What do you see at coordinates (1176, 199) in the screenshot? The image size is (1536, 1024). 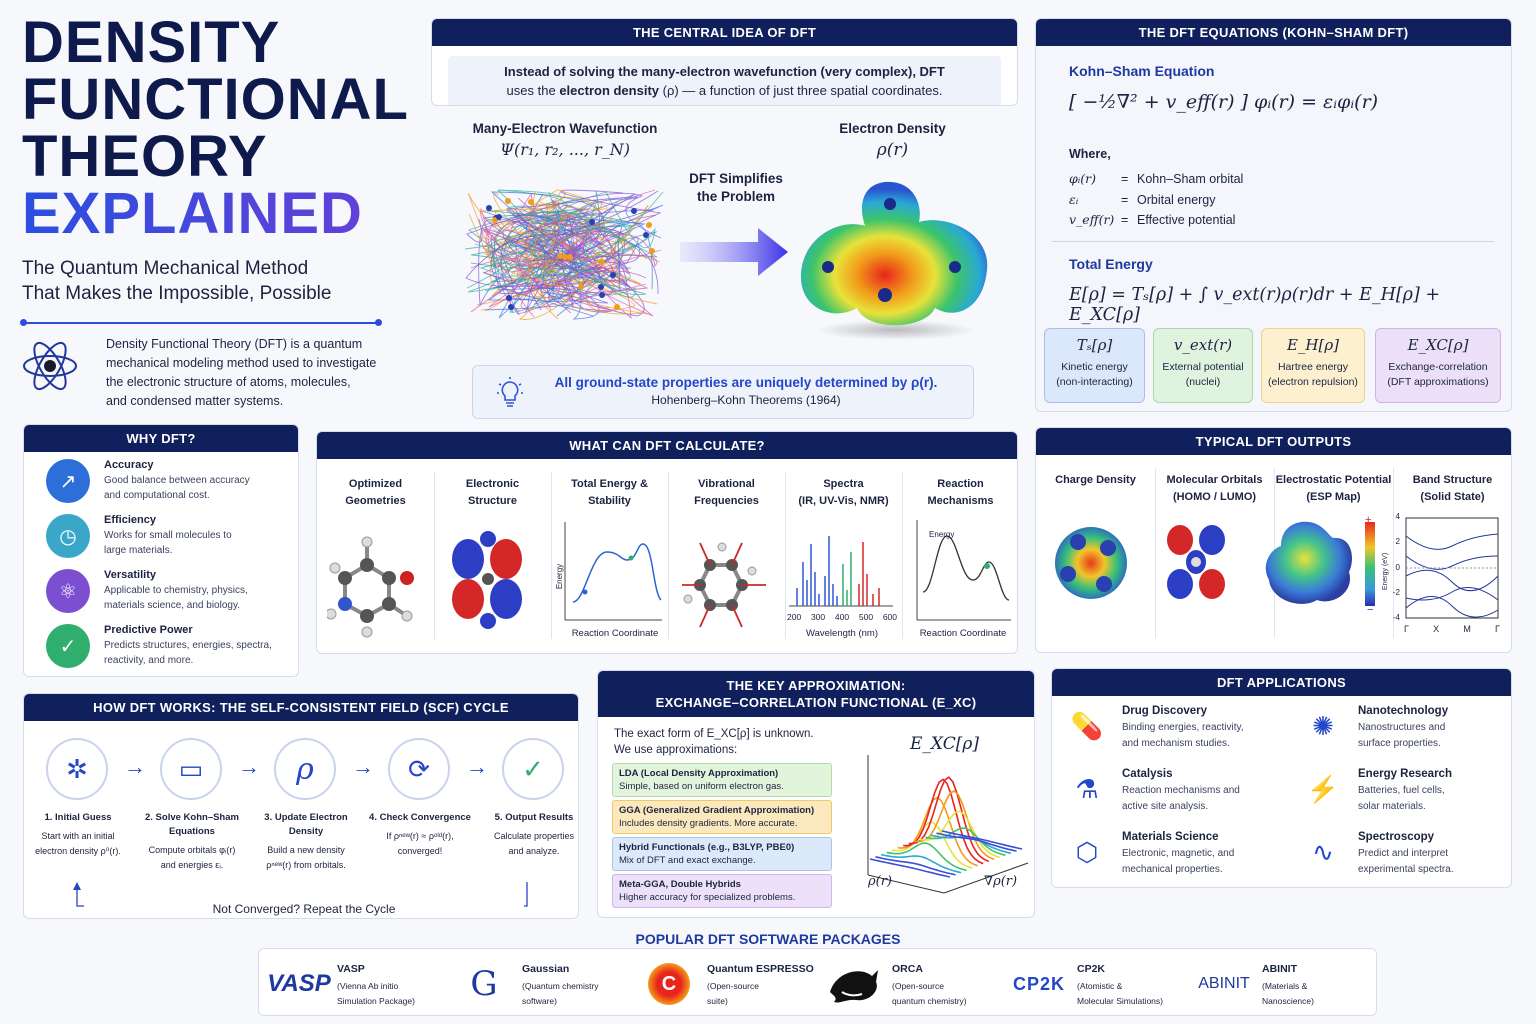 I see `definition-desc: Orbital energy` at bounding box center [1176, 199].